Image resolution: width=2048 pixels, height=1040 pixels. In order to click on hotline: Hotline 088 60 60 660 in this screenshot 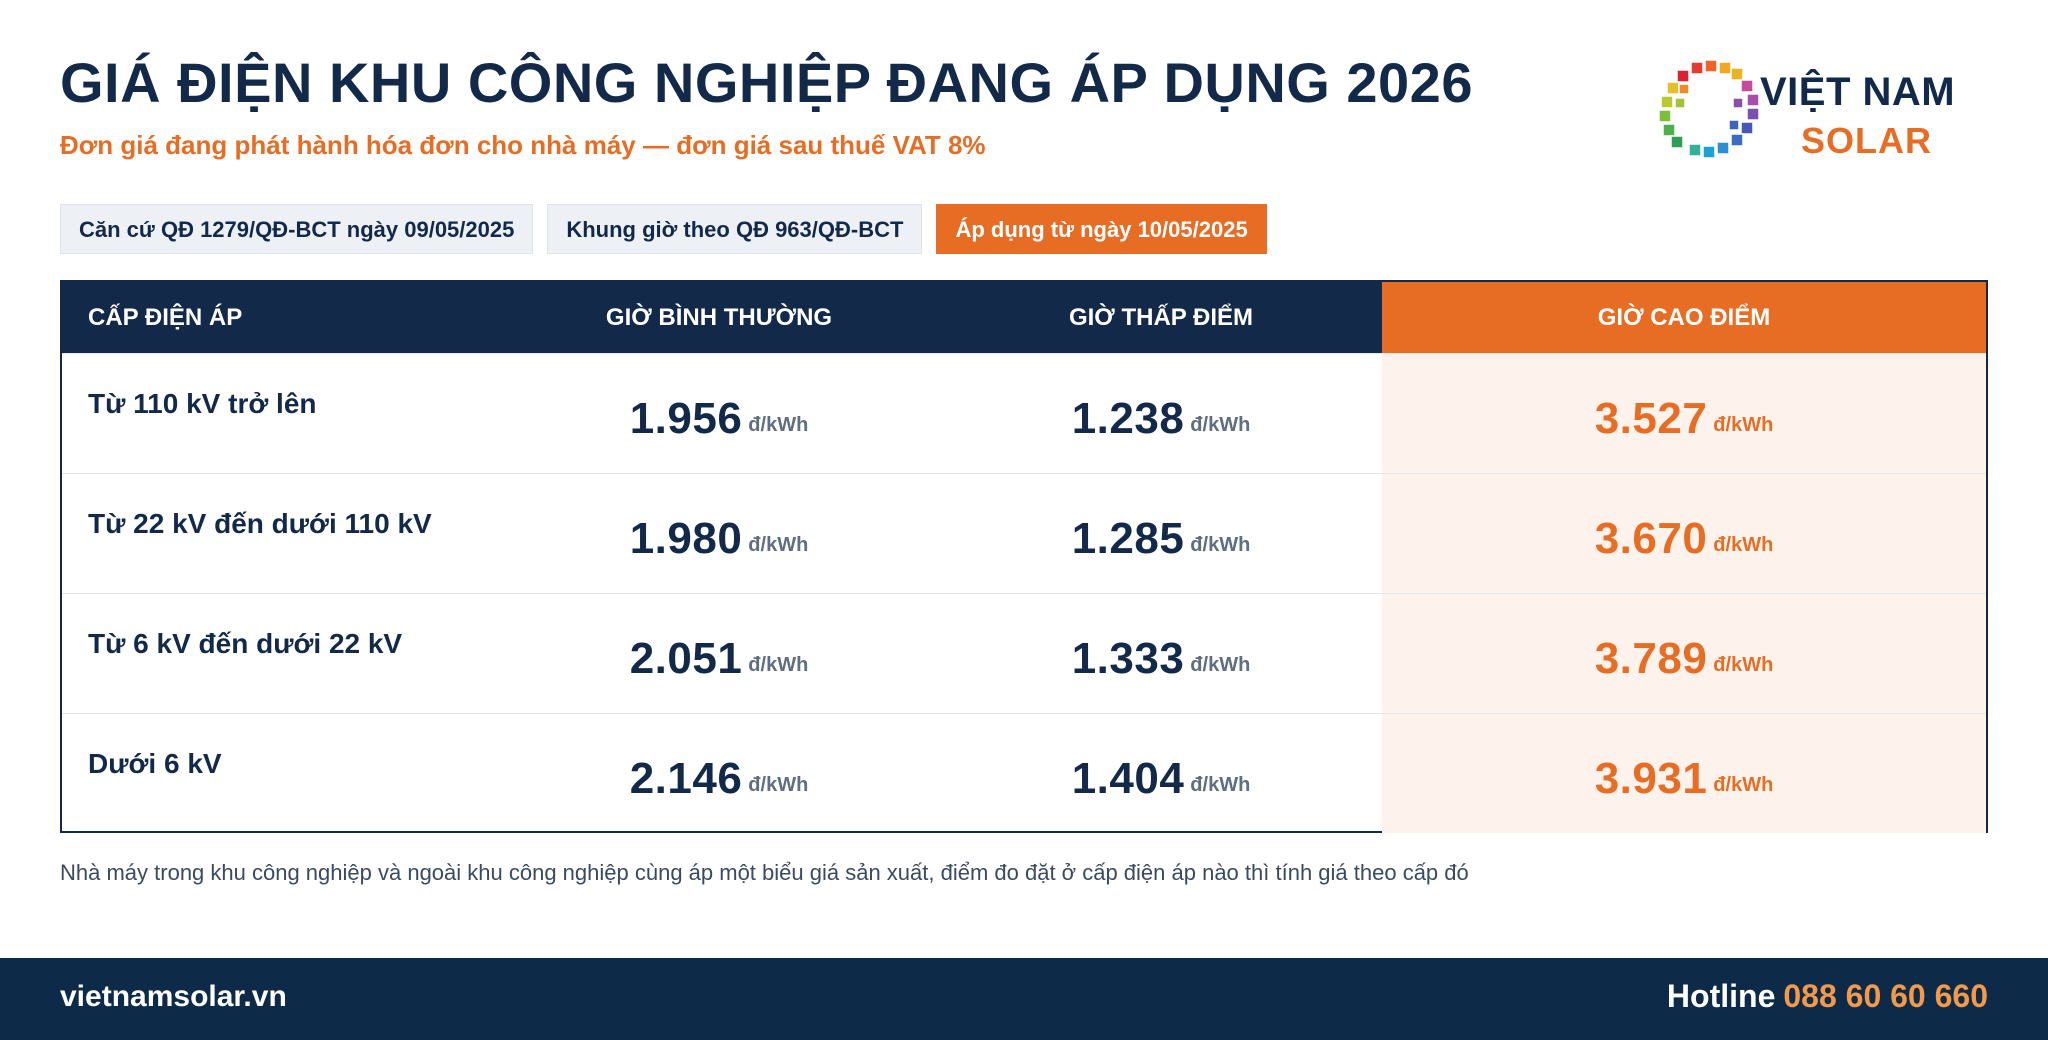, I will do `click(1827, 996)`.